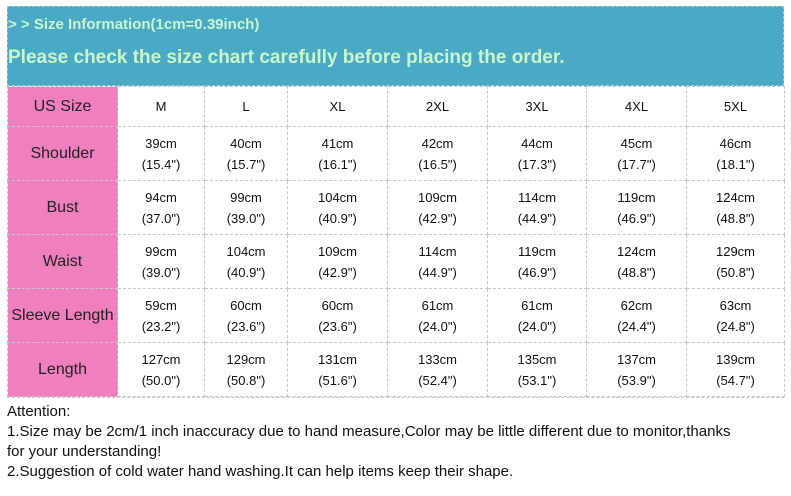 The width and height of the screenshot is (791, 496). I want to click on measurement-label: Waist, so click(62, 261).